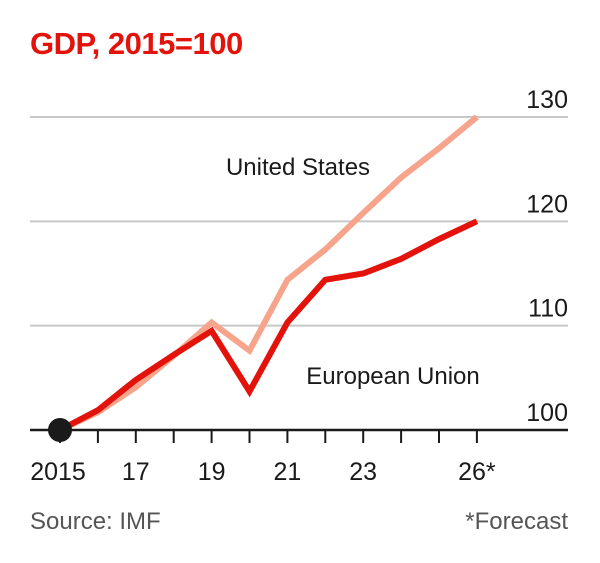 This screenshot has width=600, height=563. Describe the element at coordinates (516, 521) in the screenshot. I see `forecast-note: *Forecast` at that location.